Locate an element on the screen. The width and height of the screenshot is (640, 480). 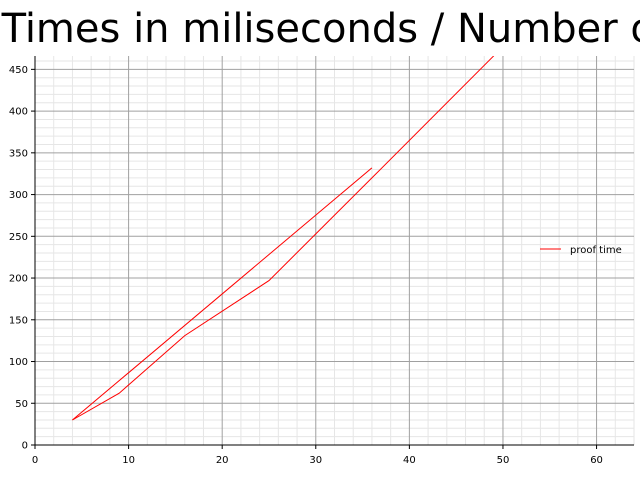
x-tick-label: 60 is located at coordinates (596, 460).